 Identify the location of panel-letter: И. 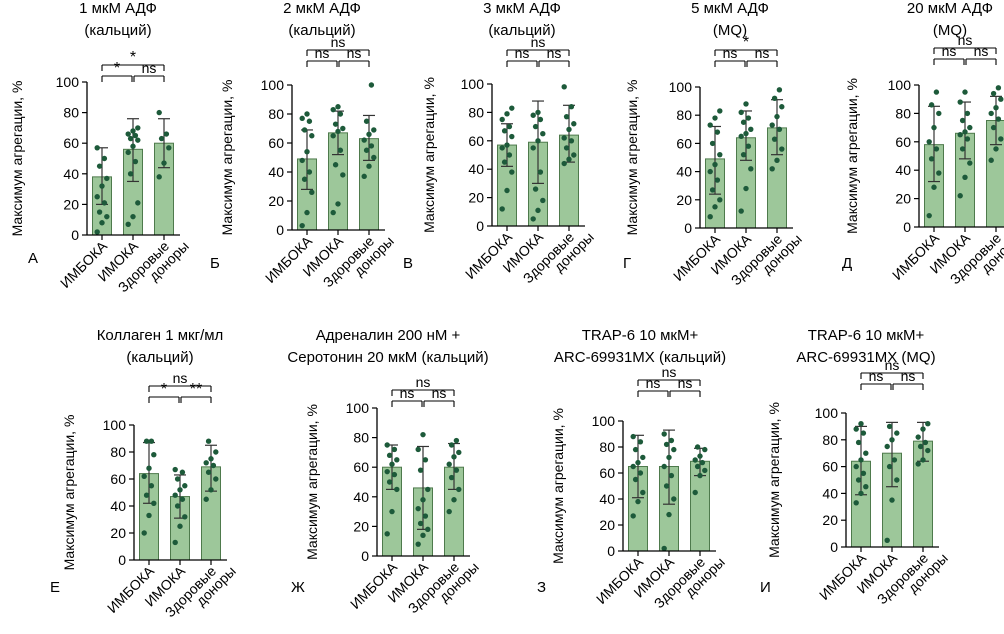
(765, 587).